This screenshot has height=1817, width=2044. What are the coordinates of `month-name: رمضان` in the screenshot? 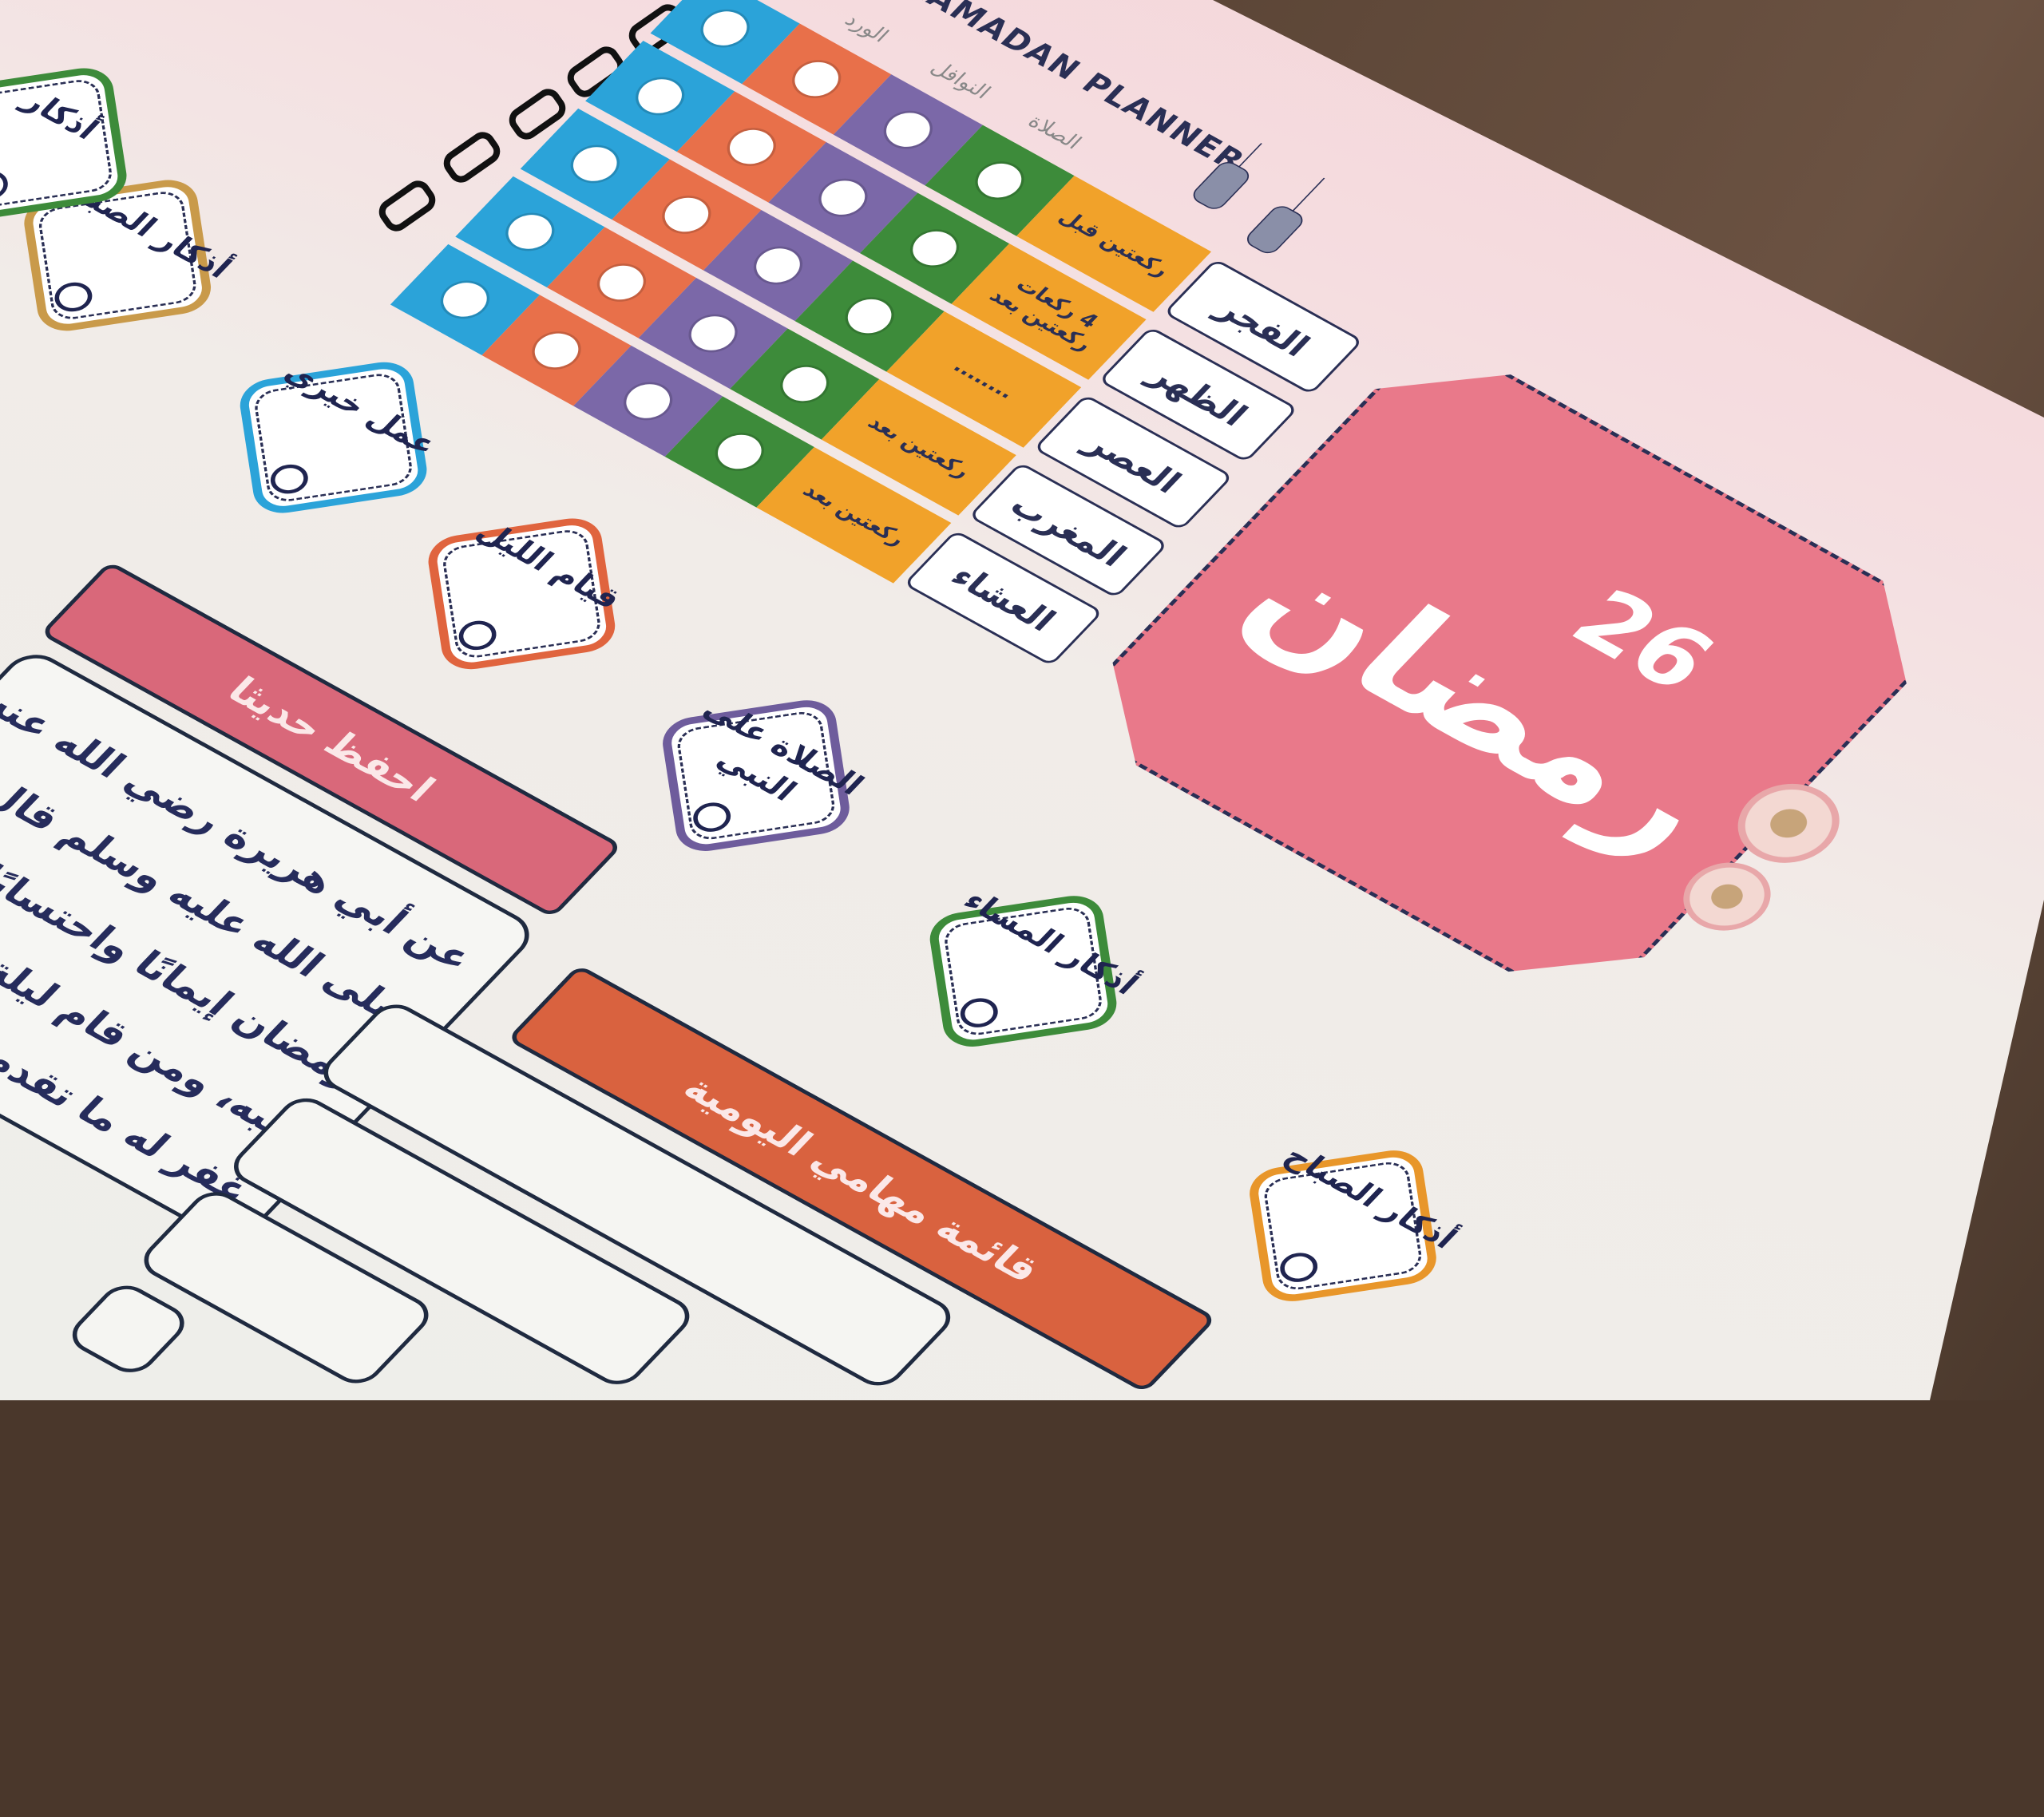 It's located at (1483, 700).